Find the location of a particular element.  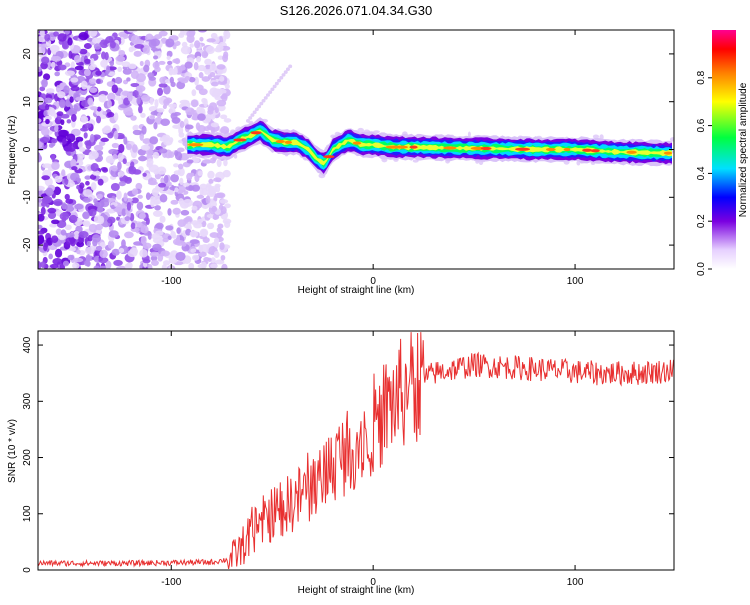

spectrogram-ytick-label: 20 is located at coordinates (27, 54).